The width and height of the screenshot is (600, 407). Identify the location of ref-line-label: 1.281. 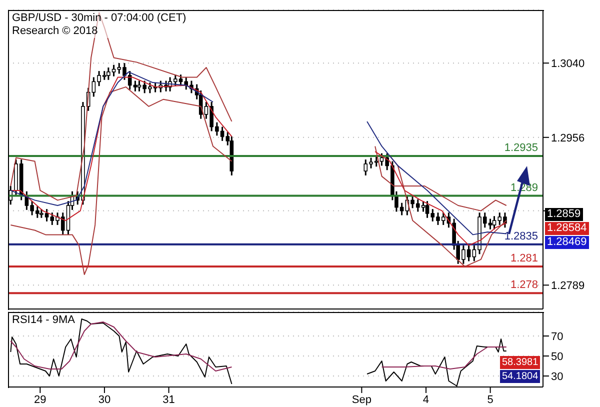
(524, 258).